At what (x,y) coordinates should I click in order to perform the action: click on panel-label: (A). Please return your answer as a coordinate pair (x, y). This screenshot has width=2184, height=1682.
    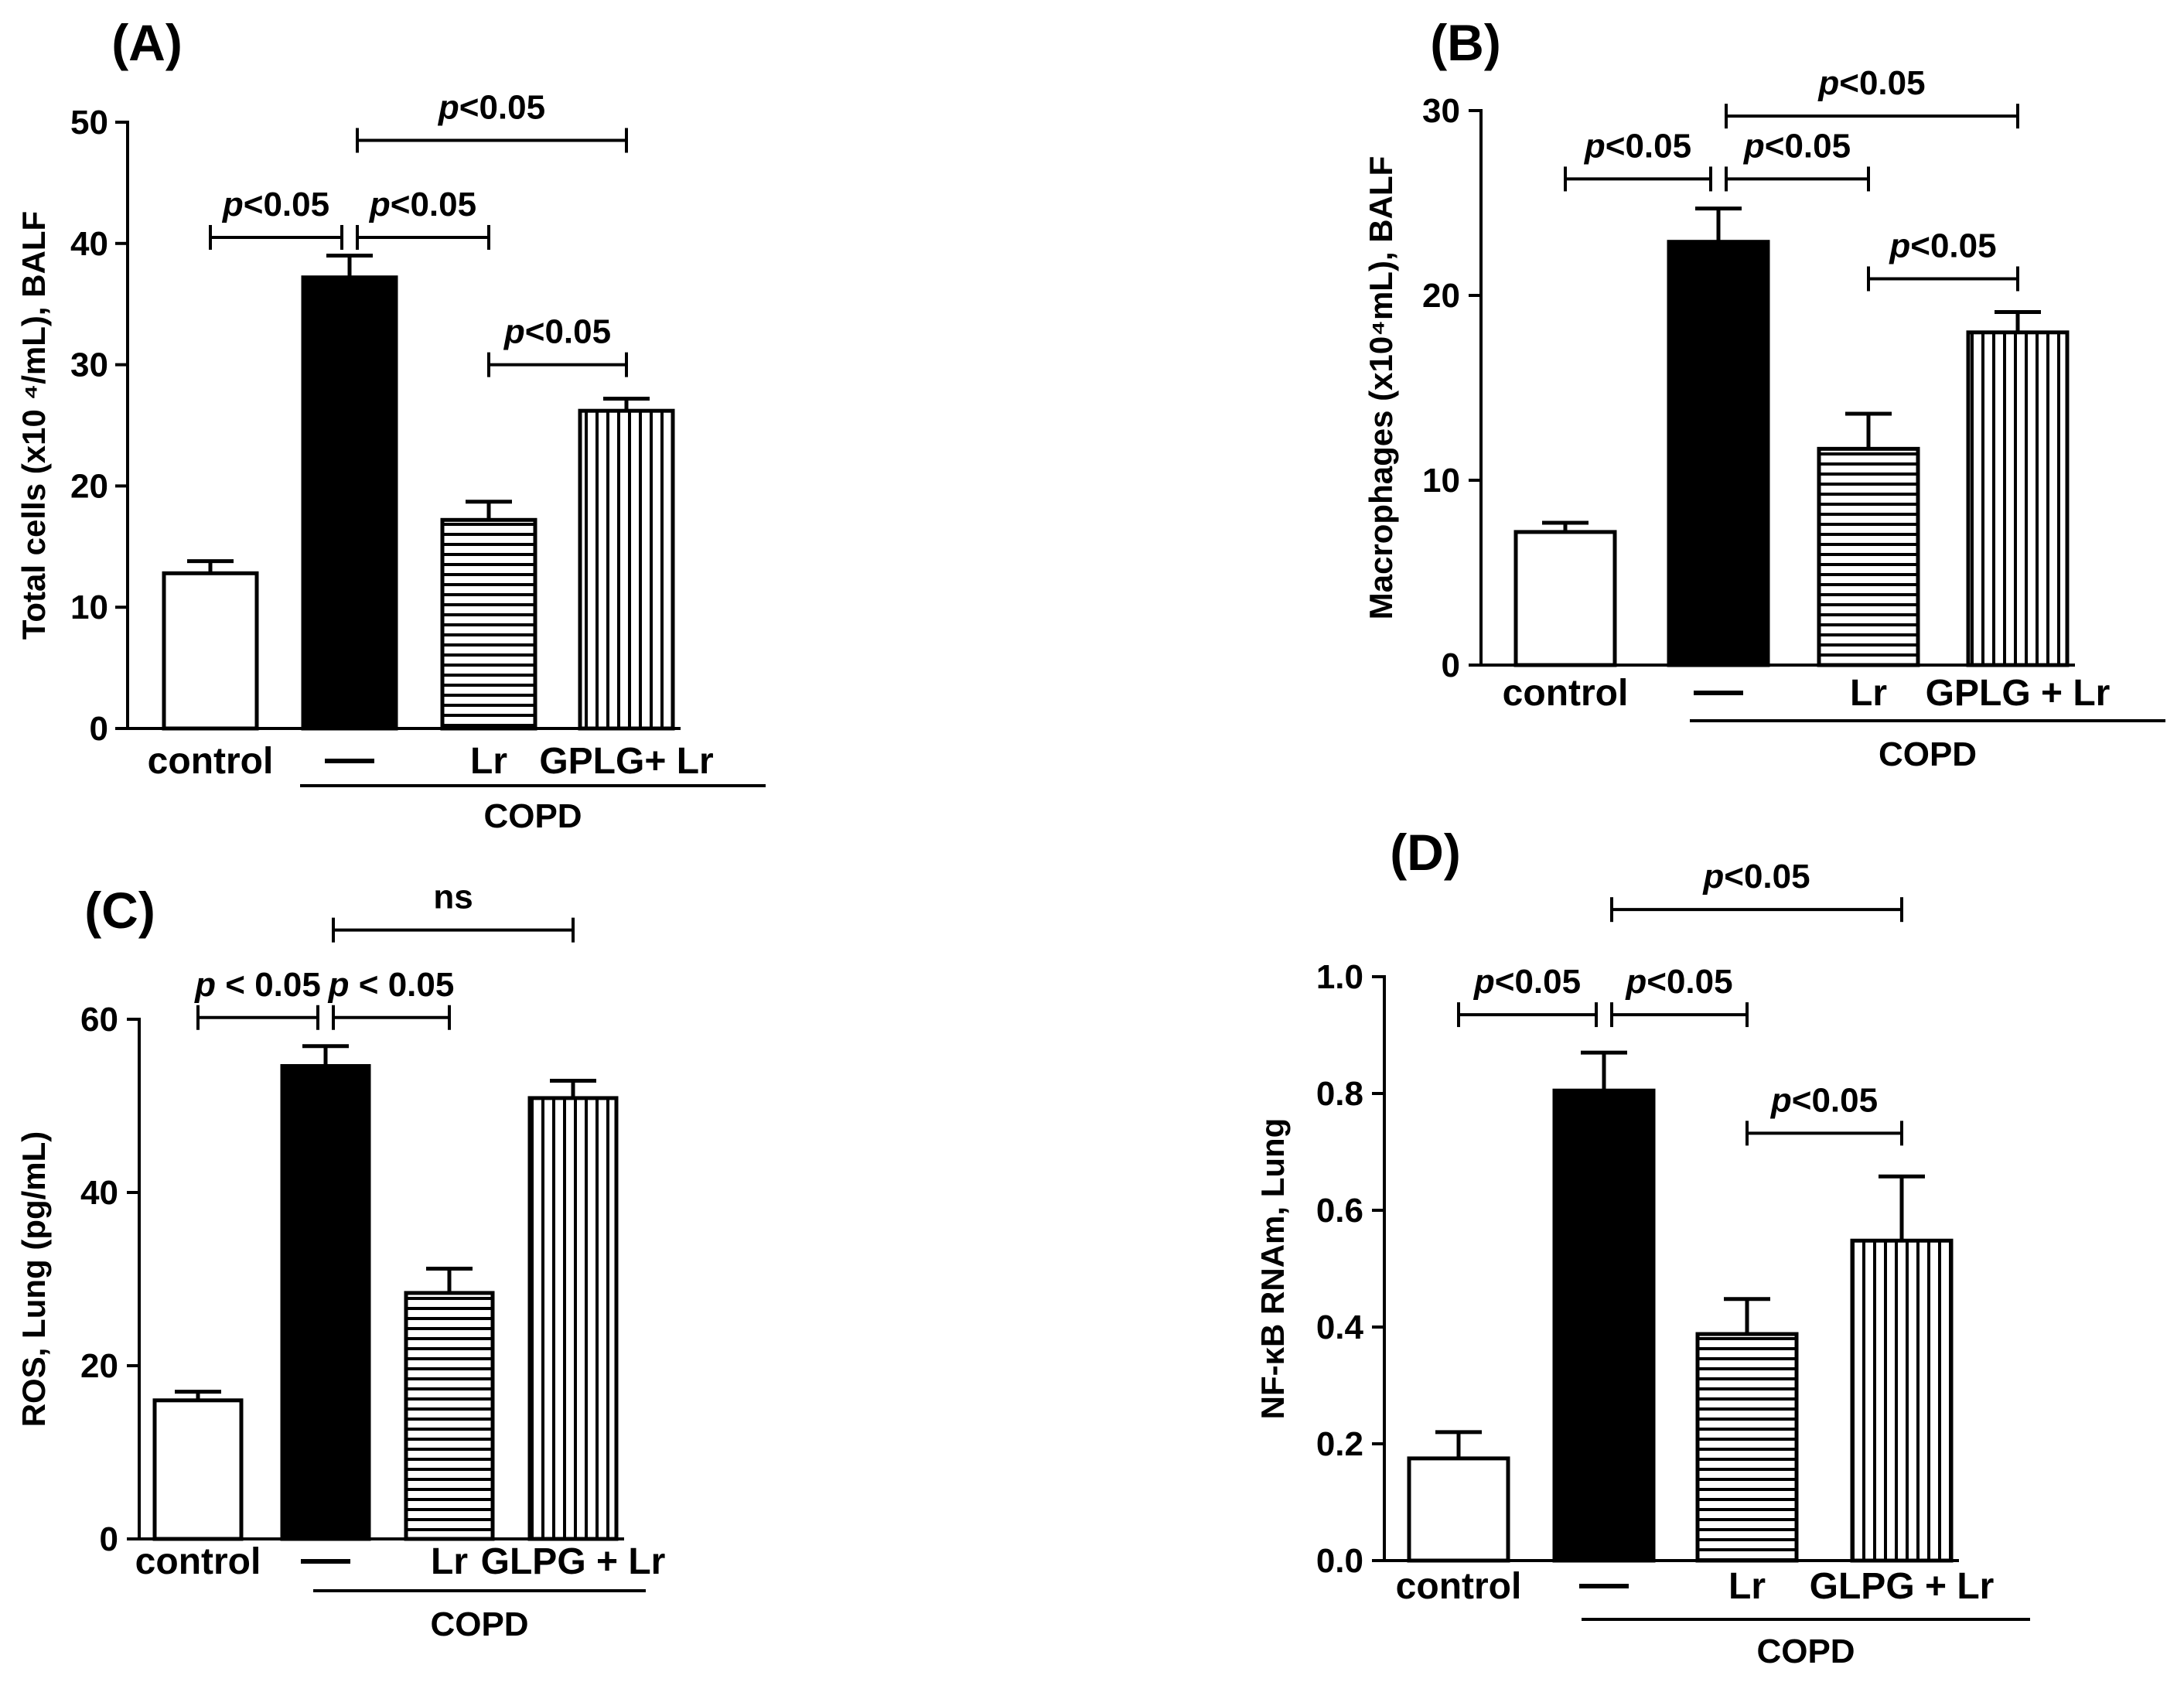
    Looking at the image, I should click on (147, 42).